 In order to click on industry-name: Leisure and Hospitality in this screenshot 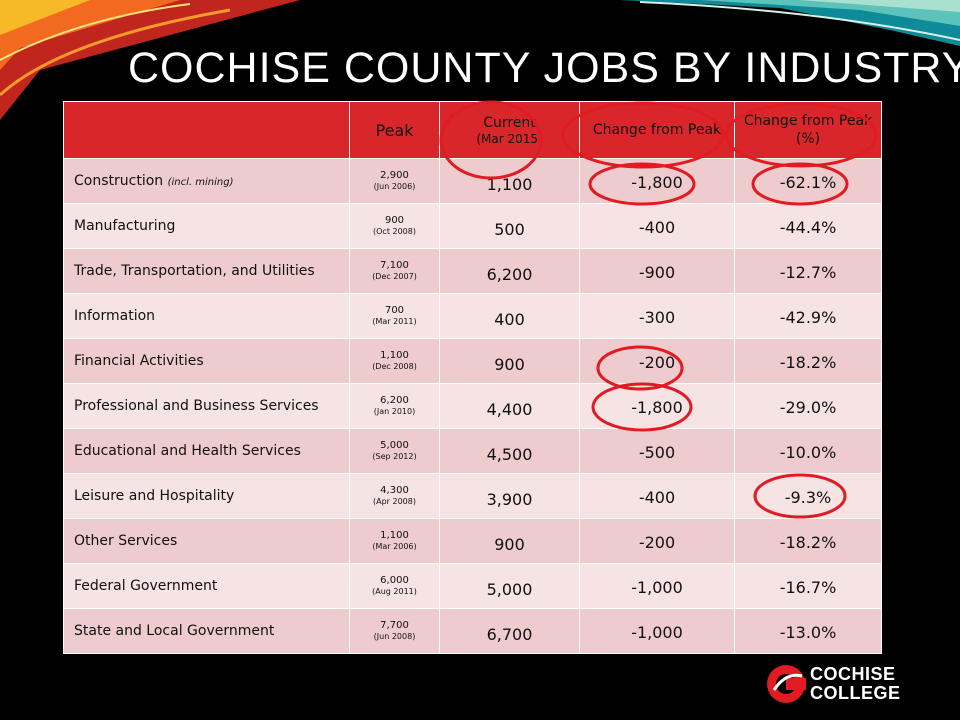, I will do `click(154, 496)`.